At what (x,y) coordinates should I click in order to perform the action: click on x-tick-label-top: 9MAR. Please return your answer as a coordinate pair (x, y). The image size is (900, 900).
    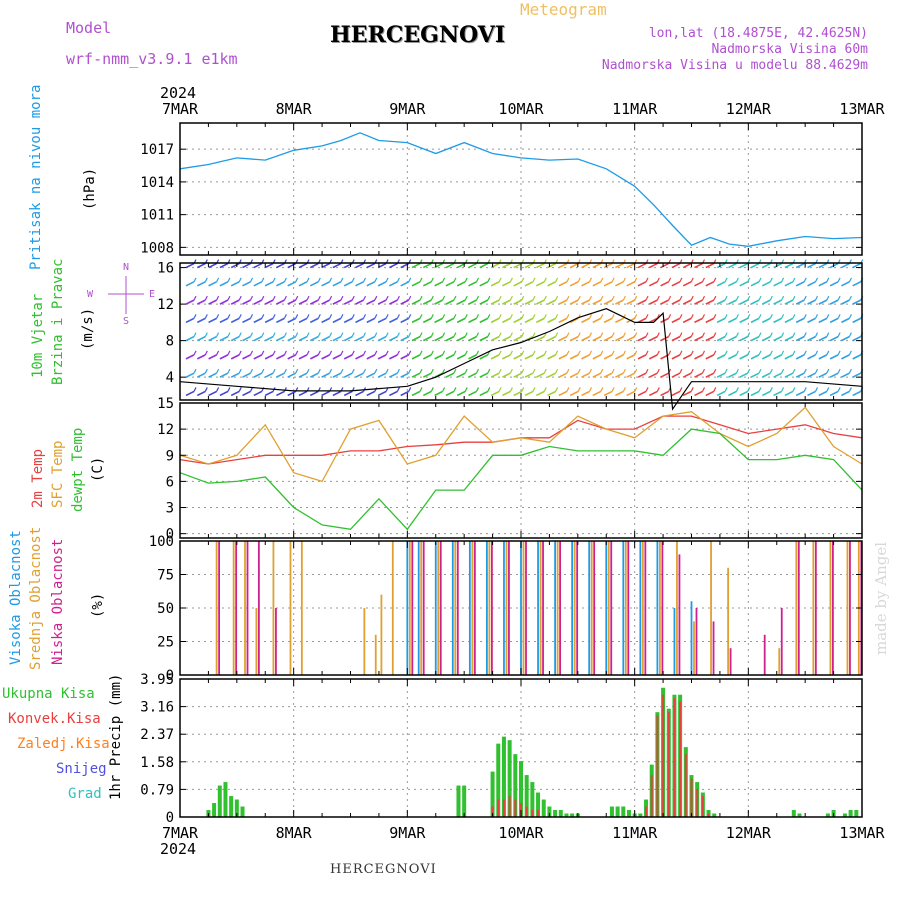
    Looking at the image, I should click on (407, 109).